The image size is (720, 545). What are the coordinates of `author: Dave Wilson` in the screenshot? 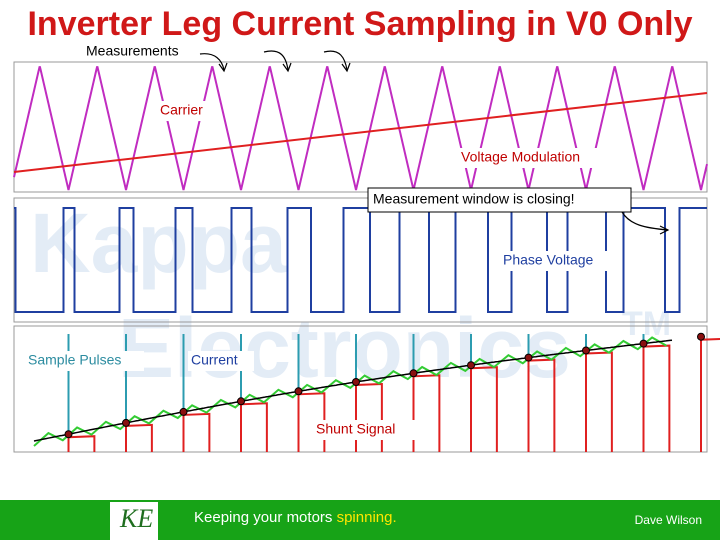 It's located at (668, 520).